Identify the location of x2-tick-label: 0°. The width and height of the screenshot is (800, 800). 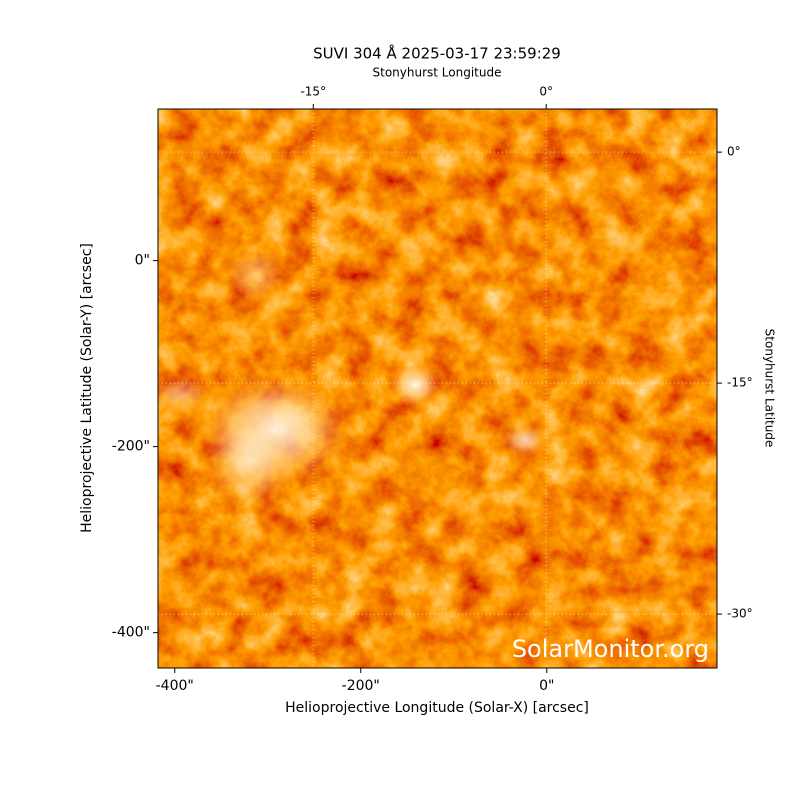
(546, 92).